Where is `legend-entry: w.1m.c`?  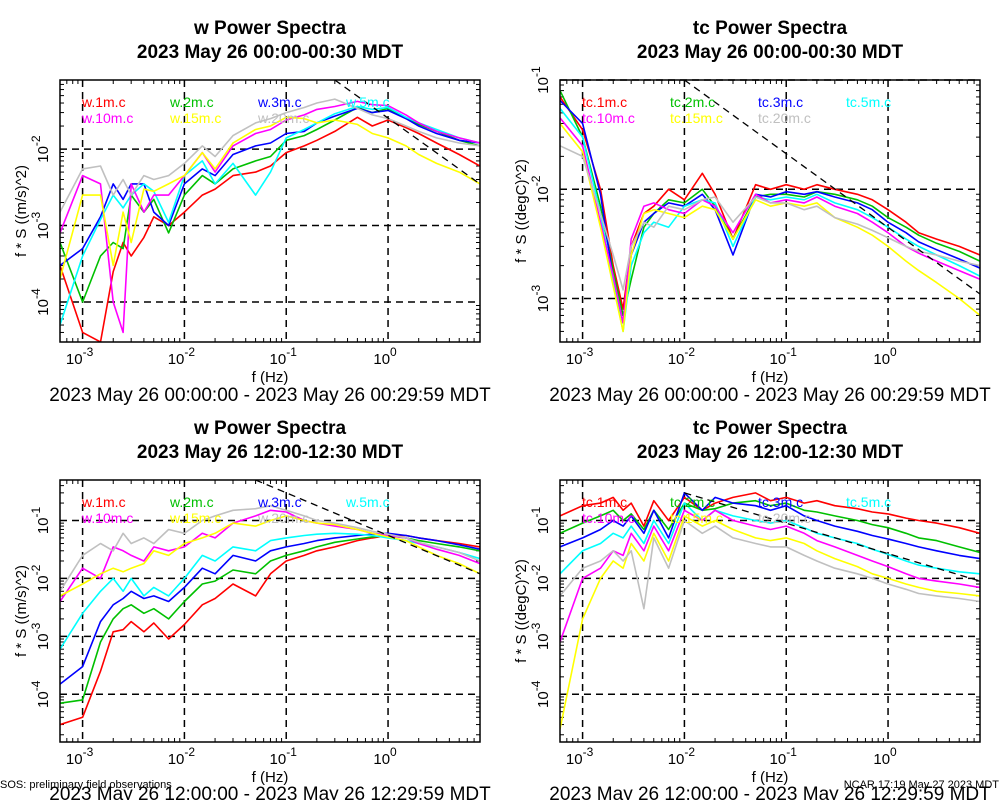 legend-entry: w.1m.c is located at coordinates (103, 102).